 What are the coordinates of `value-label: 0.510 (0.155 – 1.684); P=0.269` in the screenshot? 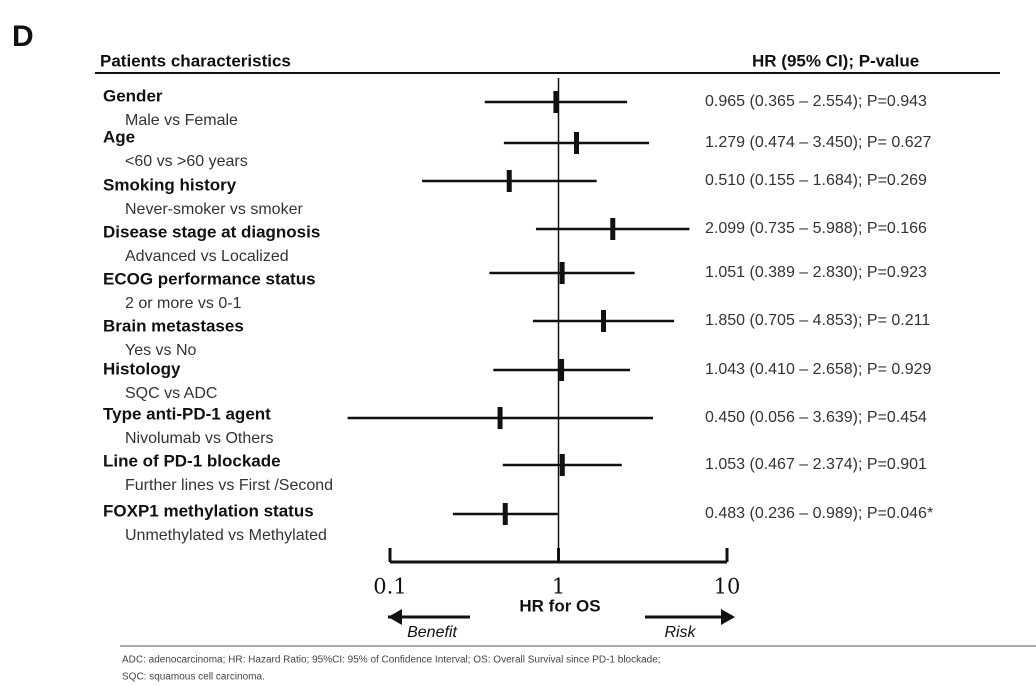 It's located at (816, 180).